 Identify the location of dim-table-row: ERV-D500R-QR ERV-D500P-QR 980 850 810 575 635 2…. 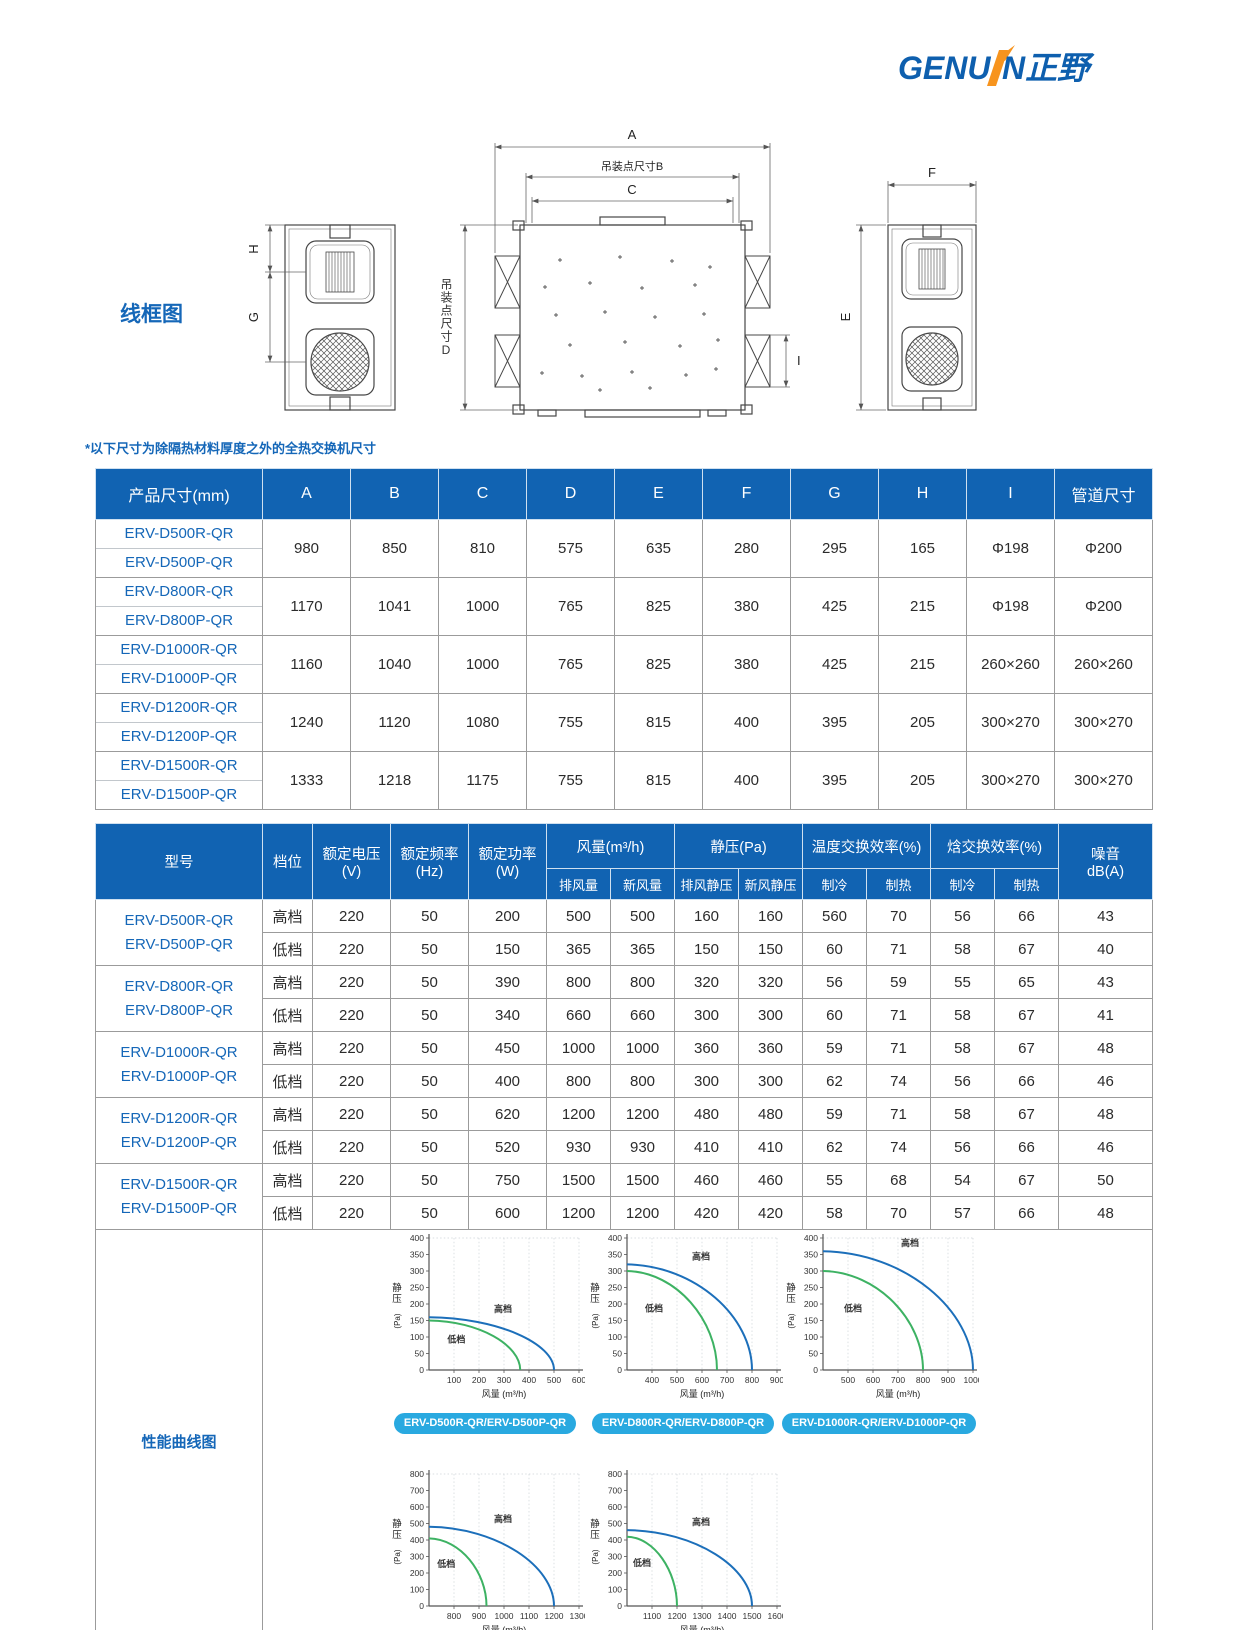
(624, 548).